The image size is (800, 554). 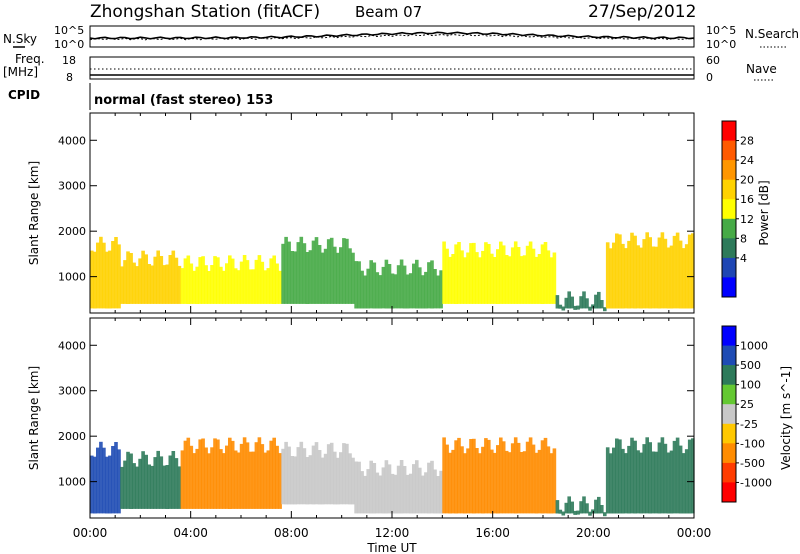 I want to click on freq-unit-label: [MHz], so click(x=20, y=72).